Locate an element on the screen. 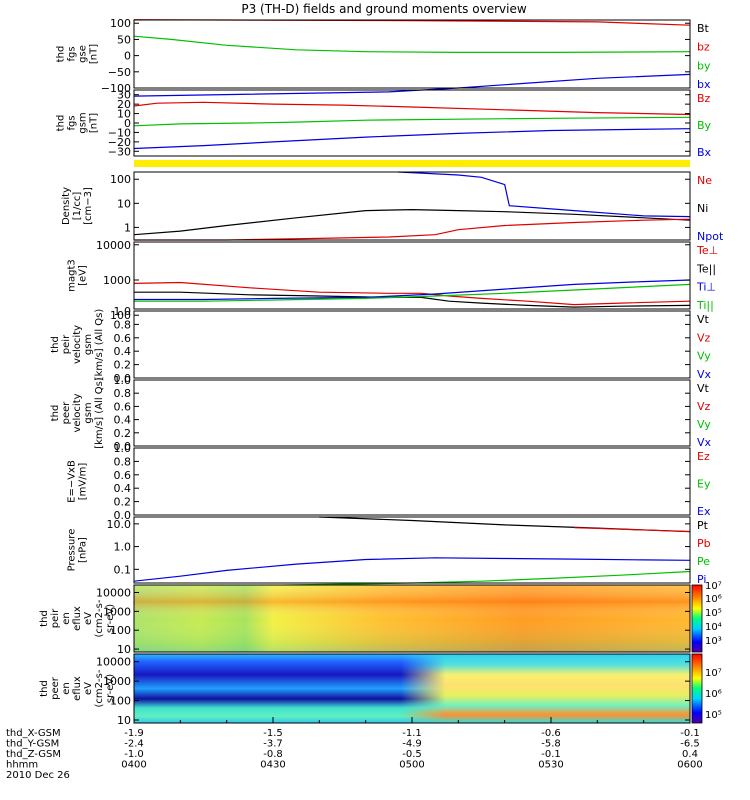  y-tick-label: 100 is located at coordinates (120, 315).